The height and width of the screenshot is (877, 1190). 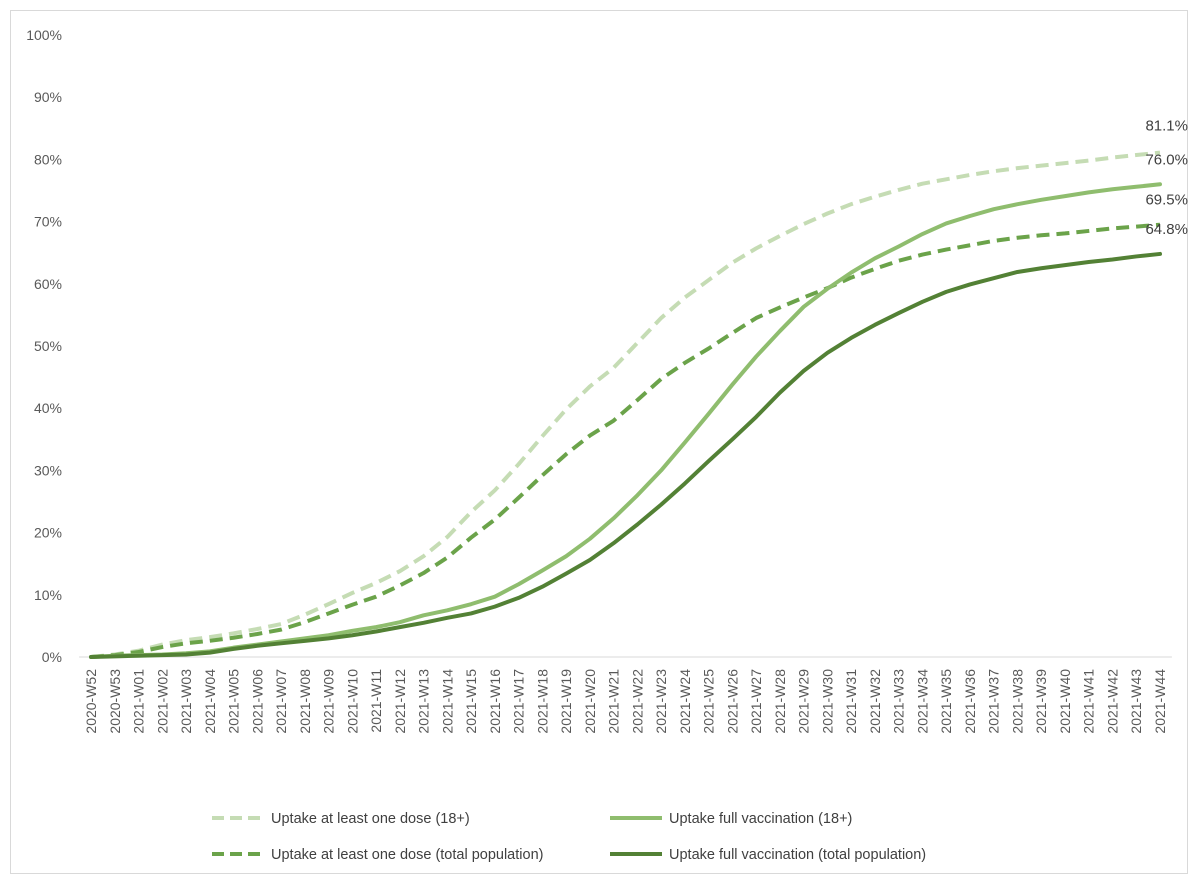 What do you see at coordinates (732, 701) in the screenshot?
I see `x-tick-label: 2021-W26` at bounding box center [732, 701].